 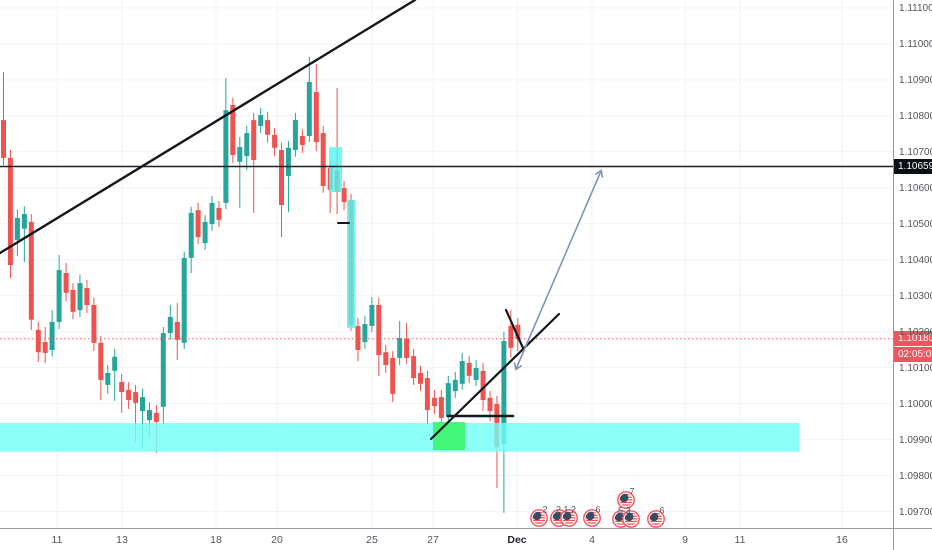 What do you see at coordinates (626, 498) in the screenshot?
I see `economic-event-marker: 7` at bounding box center [626, 498].